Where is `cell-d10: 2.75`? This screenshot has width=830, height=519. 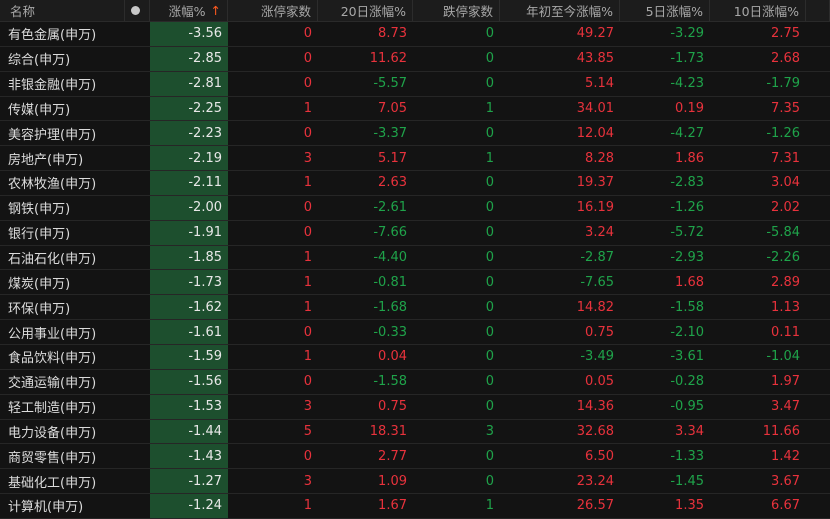 cell-d10: 2.75 is located at coordinates (785, 34).